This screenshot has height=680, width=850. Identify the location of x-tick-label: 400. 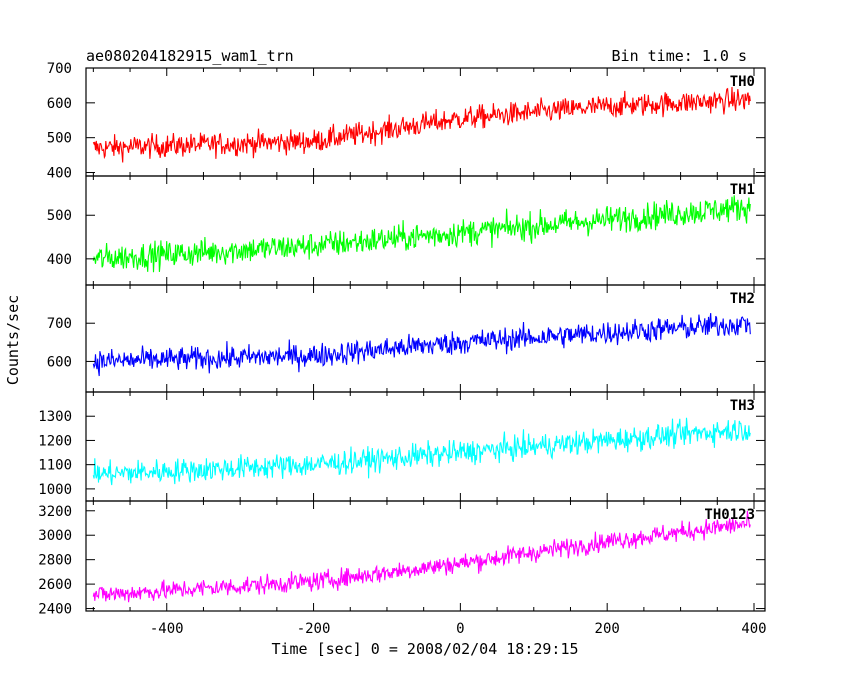
(753, 629).